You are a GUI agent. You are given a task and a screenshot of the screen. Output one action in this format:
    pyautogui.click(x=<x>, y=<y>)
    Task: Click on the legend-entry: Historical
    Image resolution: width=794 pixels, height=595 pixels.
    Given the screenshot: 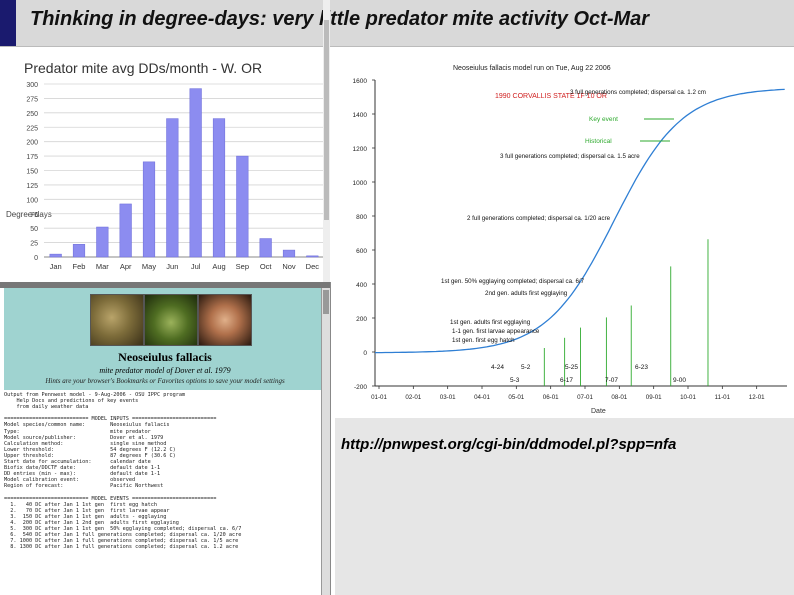 What is the action you would take?
    pyautogui.click(x=598, y=141)
    